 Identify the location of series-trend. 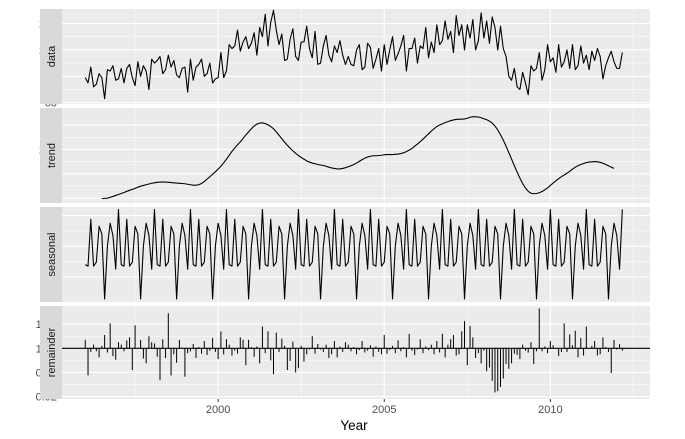
(358, 158).